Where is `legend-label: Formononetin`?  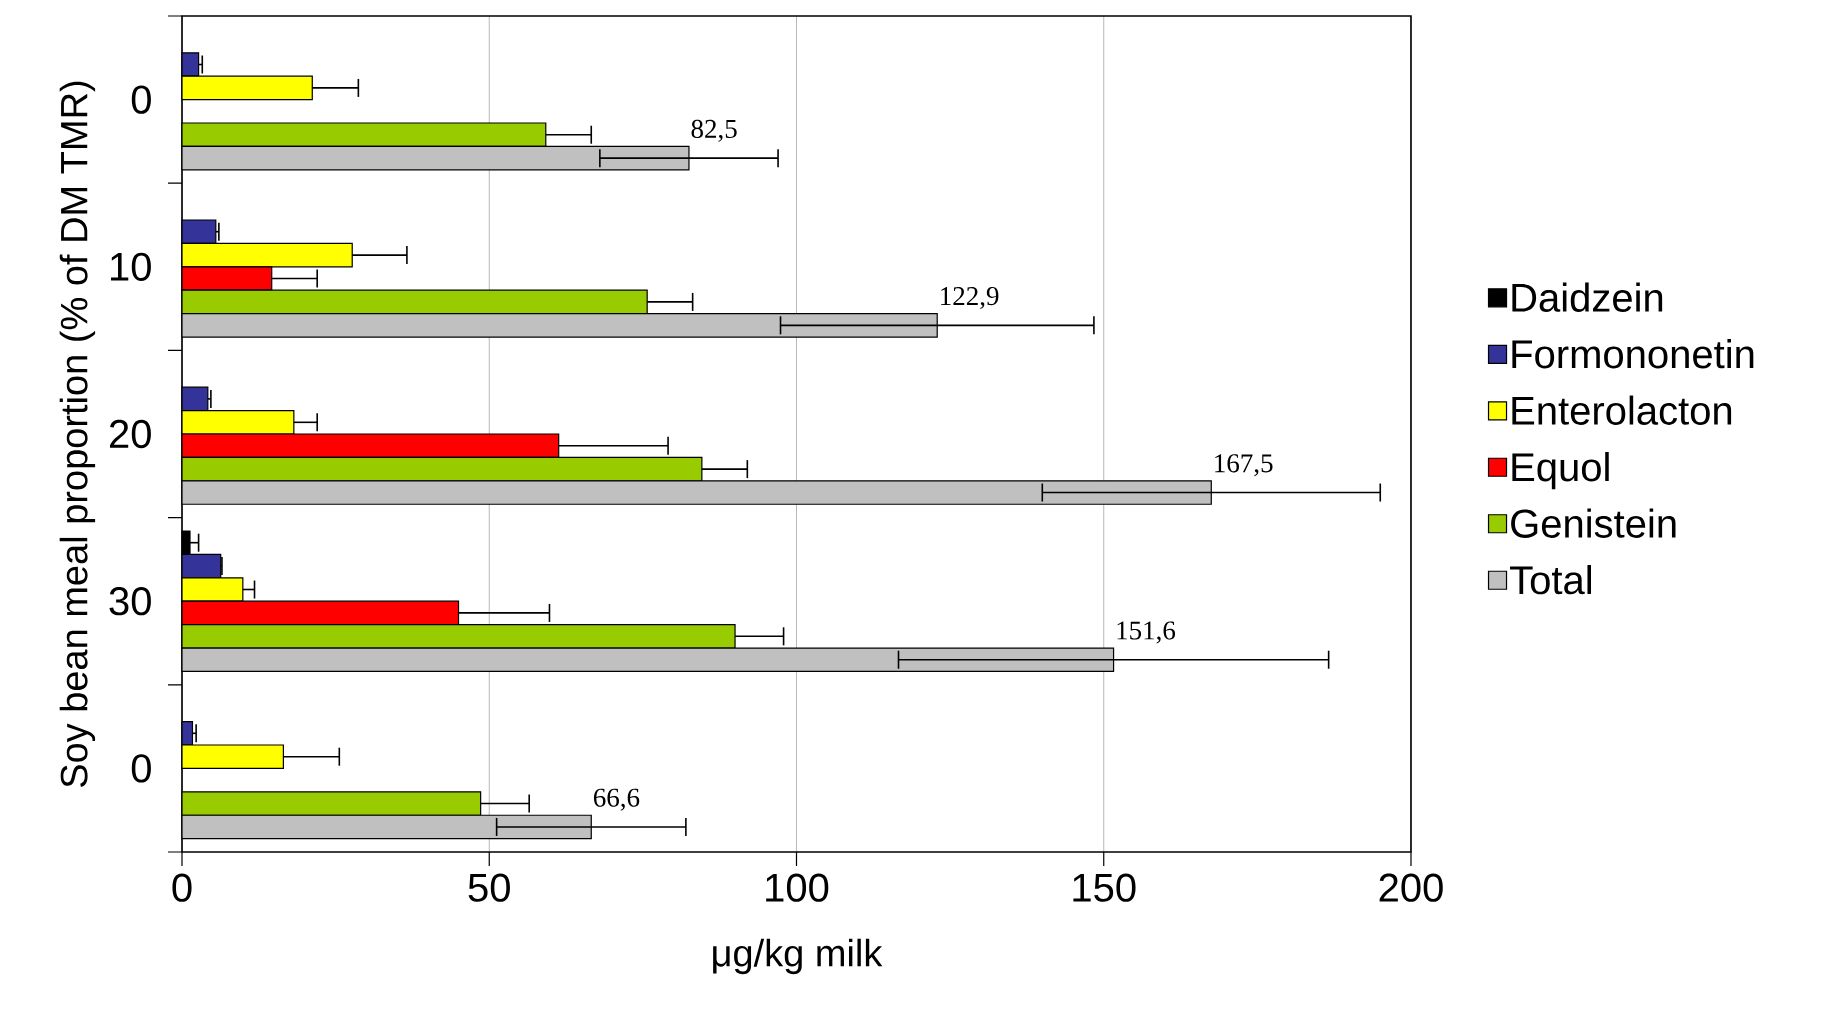 legend-label: Formononetin is located at coordinates (1633, 354).